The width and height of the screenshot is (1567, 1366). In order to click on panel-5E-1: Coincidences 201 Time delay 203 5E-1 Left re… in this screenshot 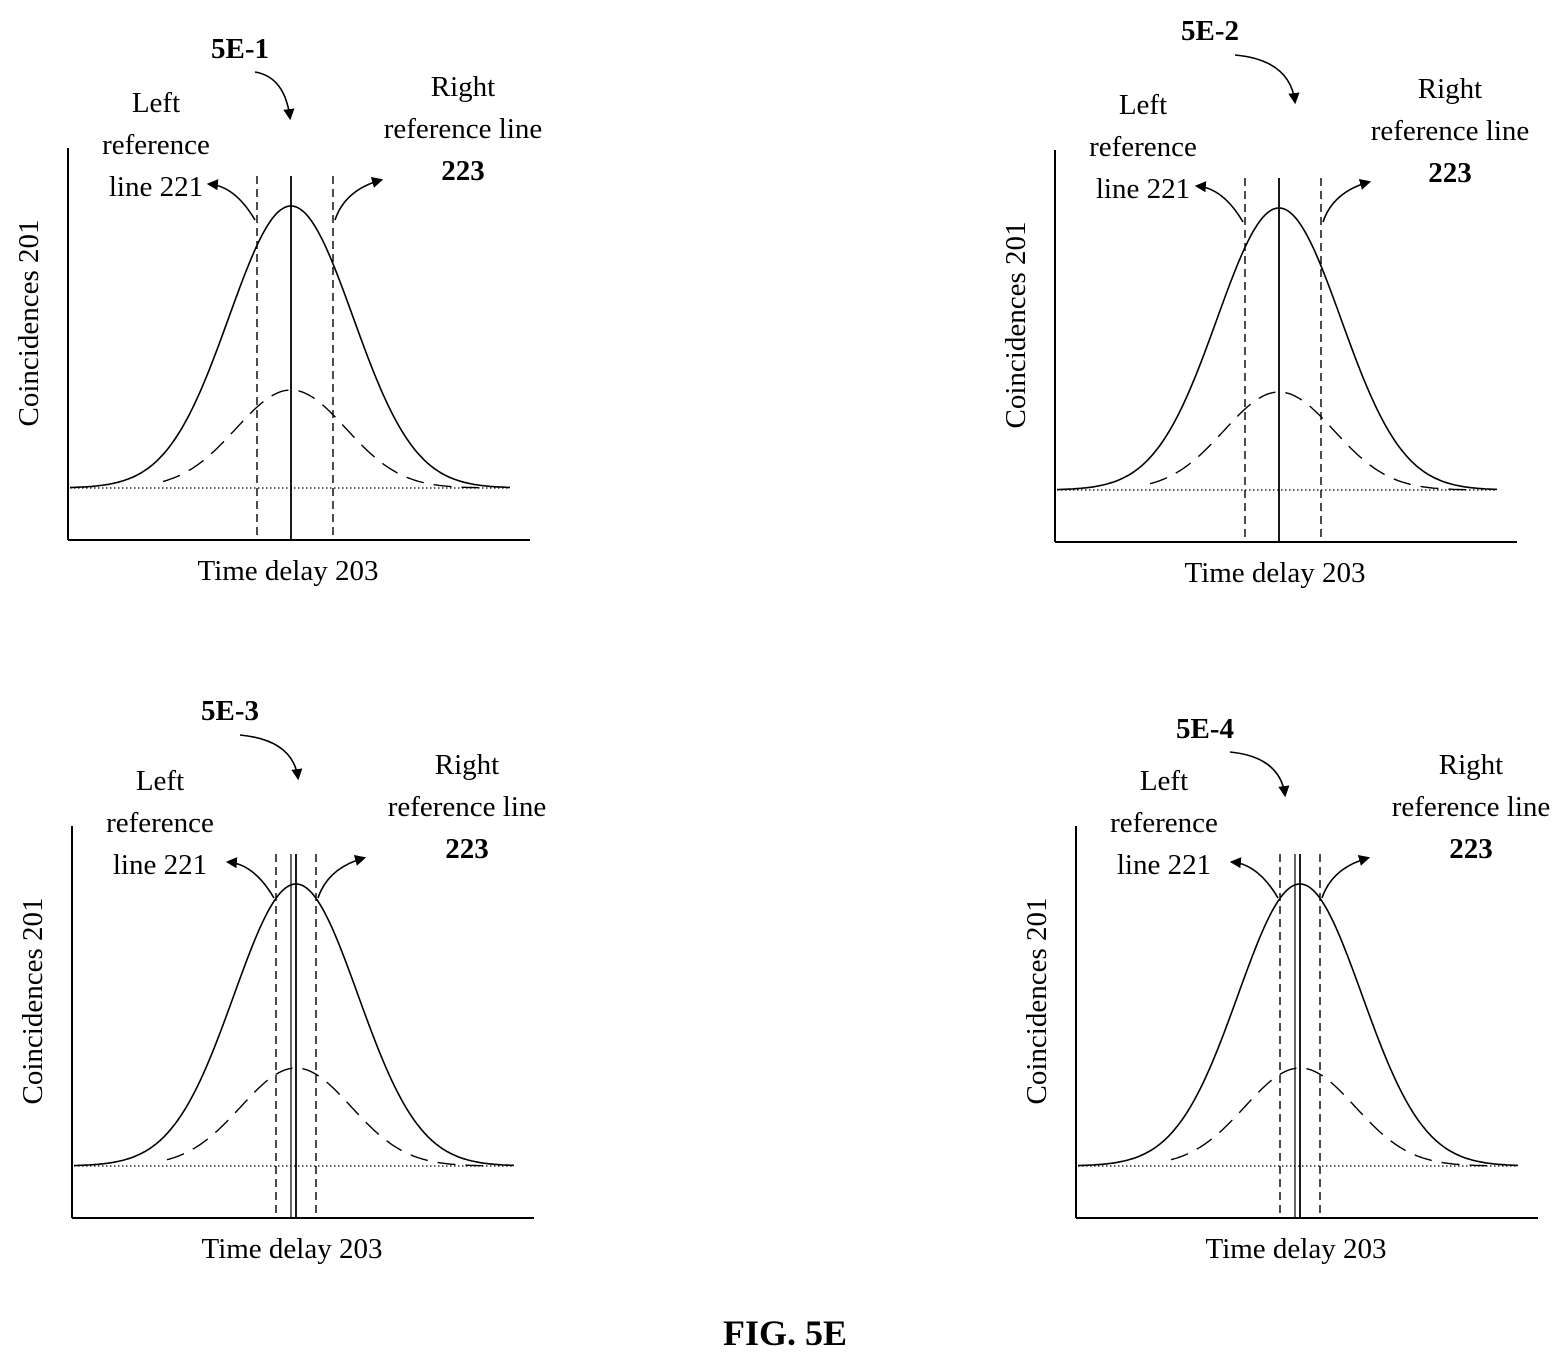, I will do `click(277, 310)`.